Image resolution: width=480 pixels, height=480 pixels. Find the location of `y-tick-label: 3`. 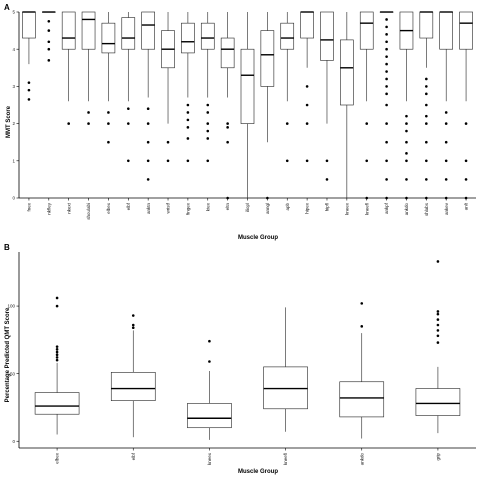

y-tick-label: 3 is located at coordinates (13, 86).